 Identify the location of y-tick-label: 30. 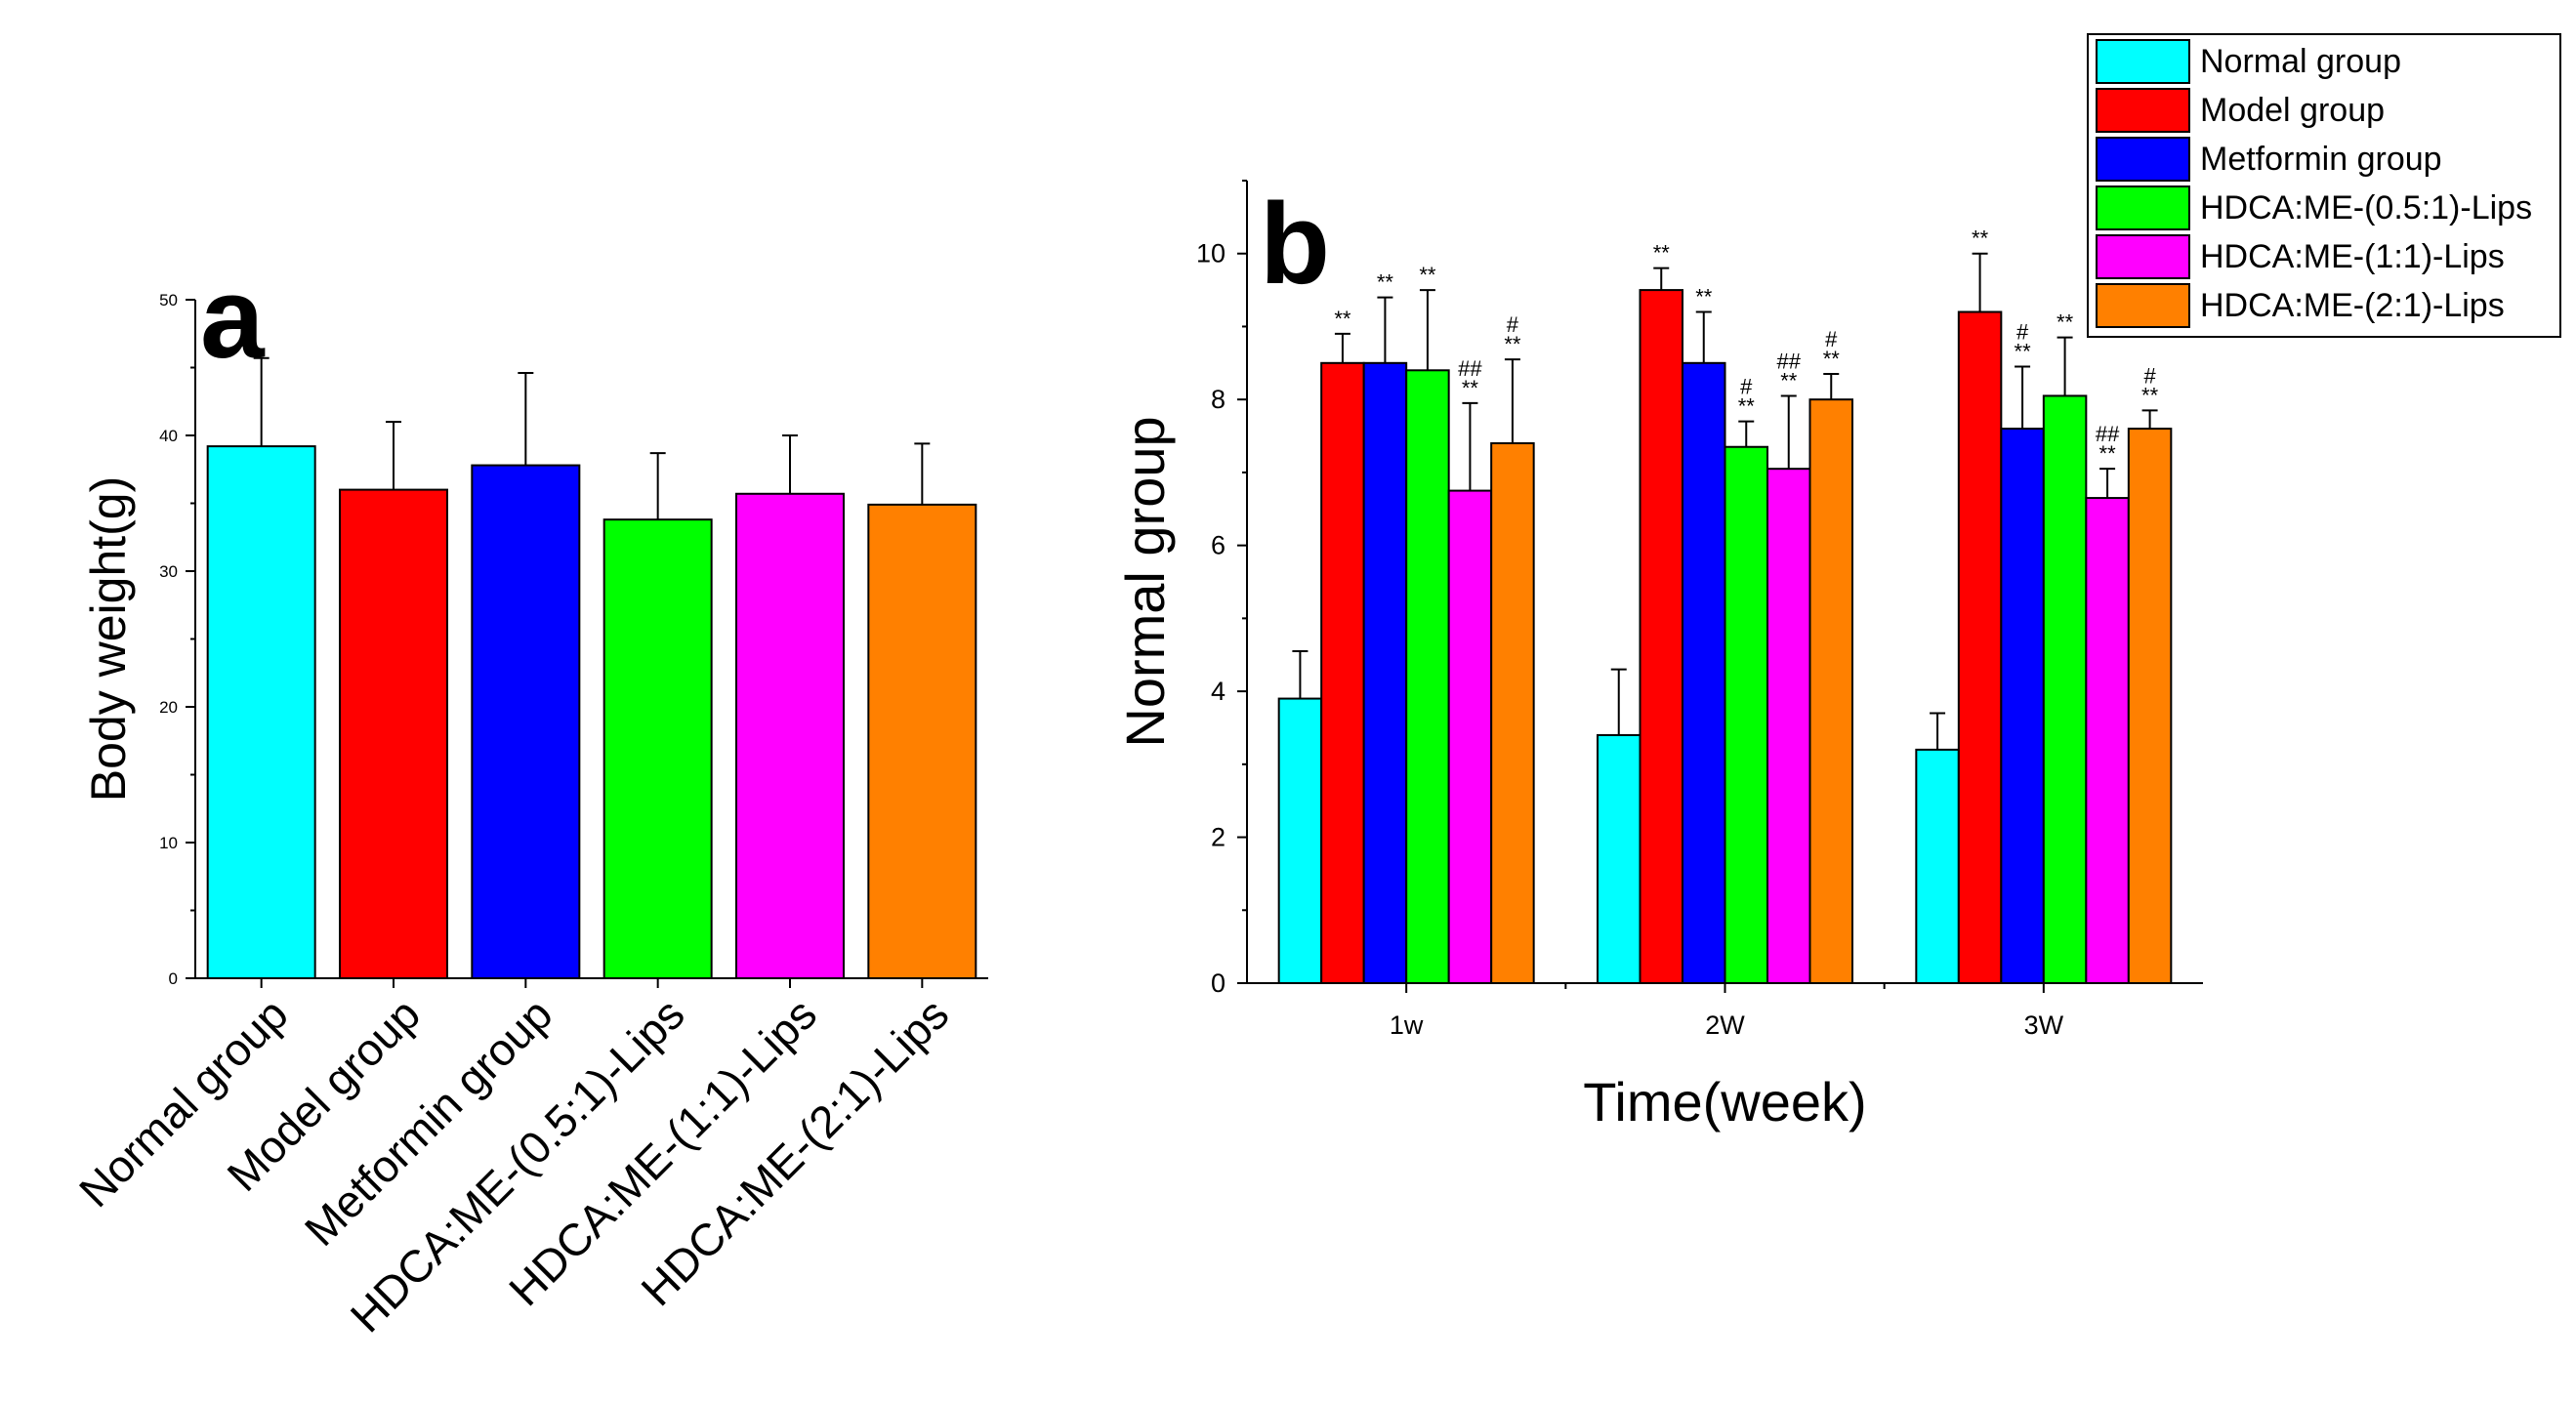
(169, 572).